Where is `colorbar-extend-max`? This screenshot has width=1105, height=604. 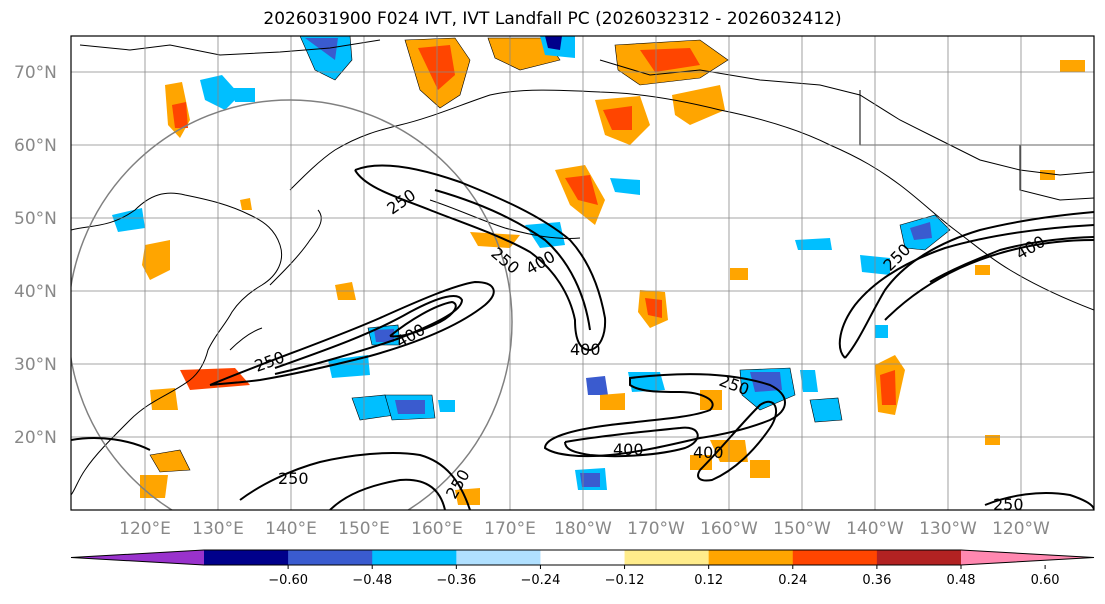 colorbar-extend-max is located at coordinates (1027, 557).